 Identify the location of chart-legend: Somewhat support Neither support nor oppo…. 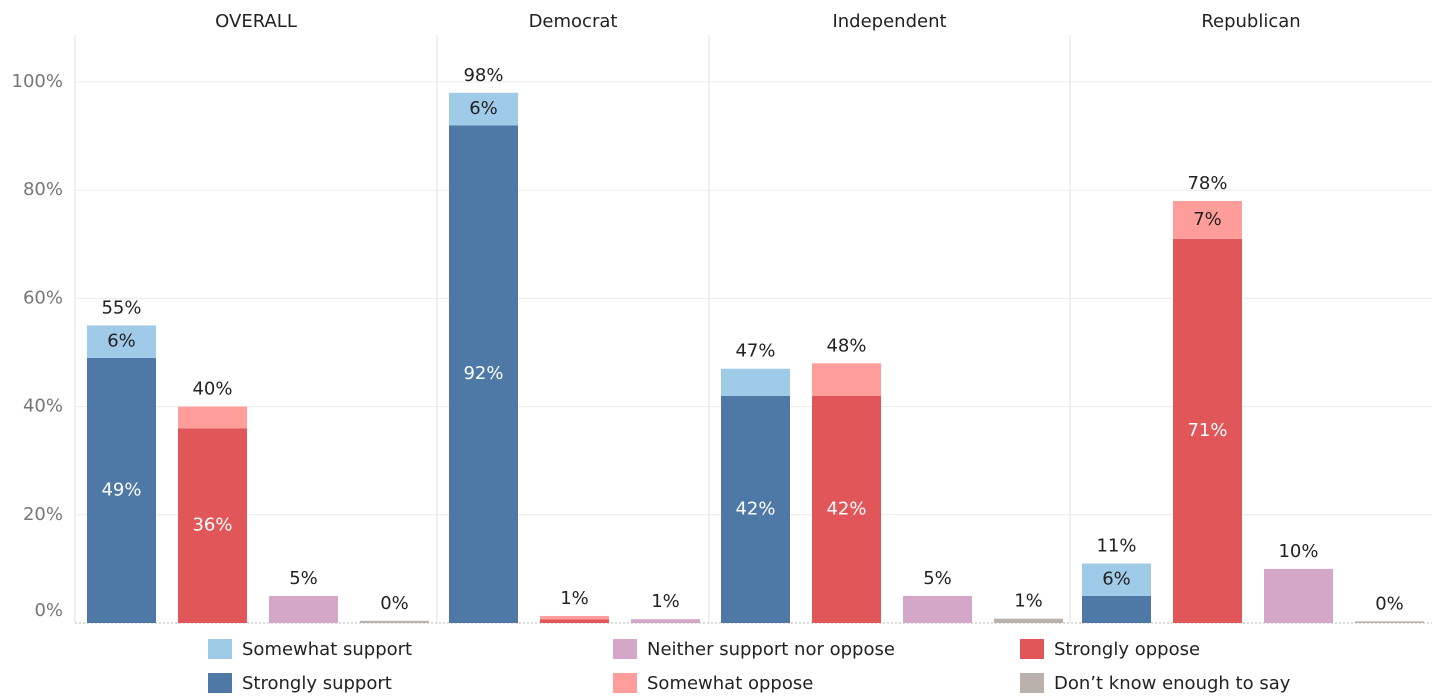
(822, 666).